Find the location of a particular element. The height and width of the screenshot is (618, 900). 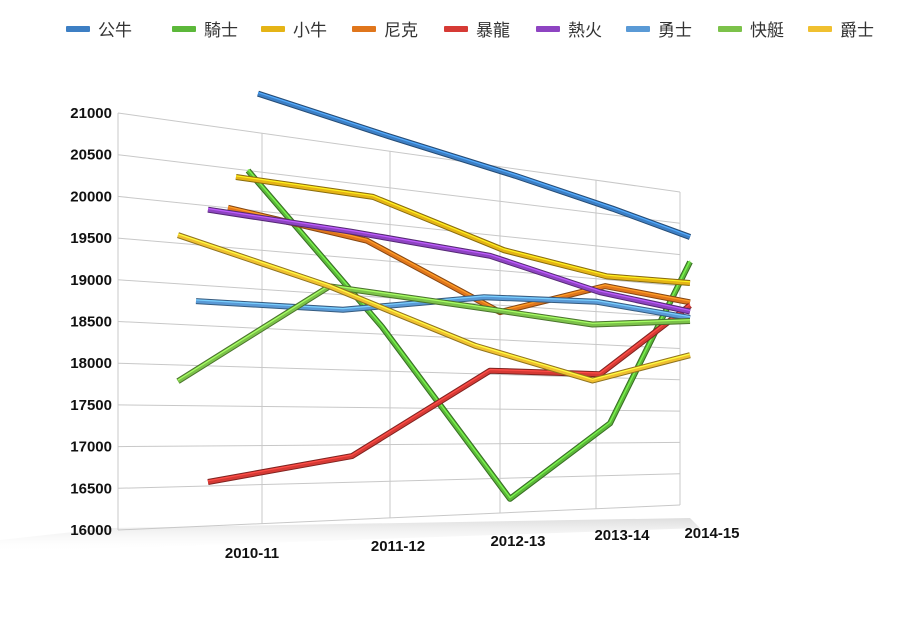

legend-item: 勇士 is located at coordinates (659, 31).